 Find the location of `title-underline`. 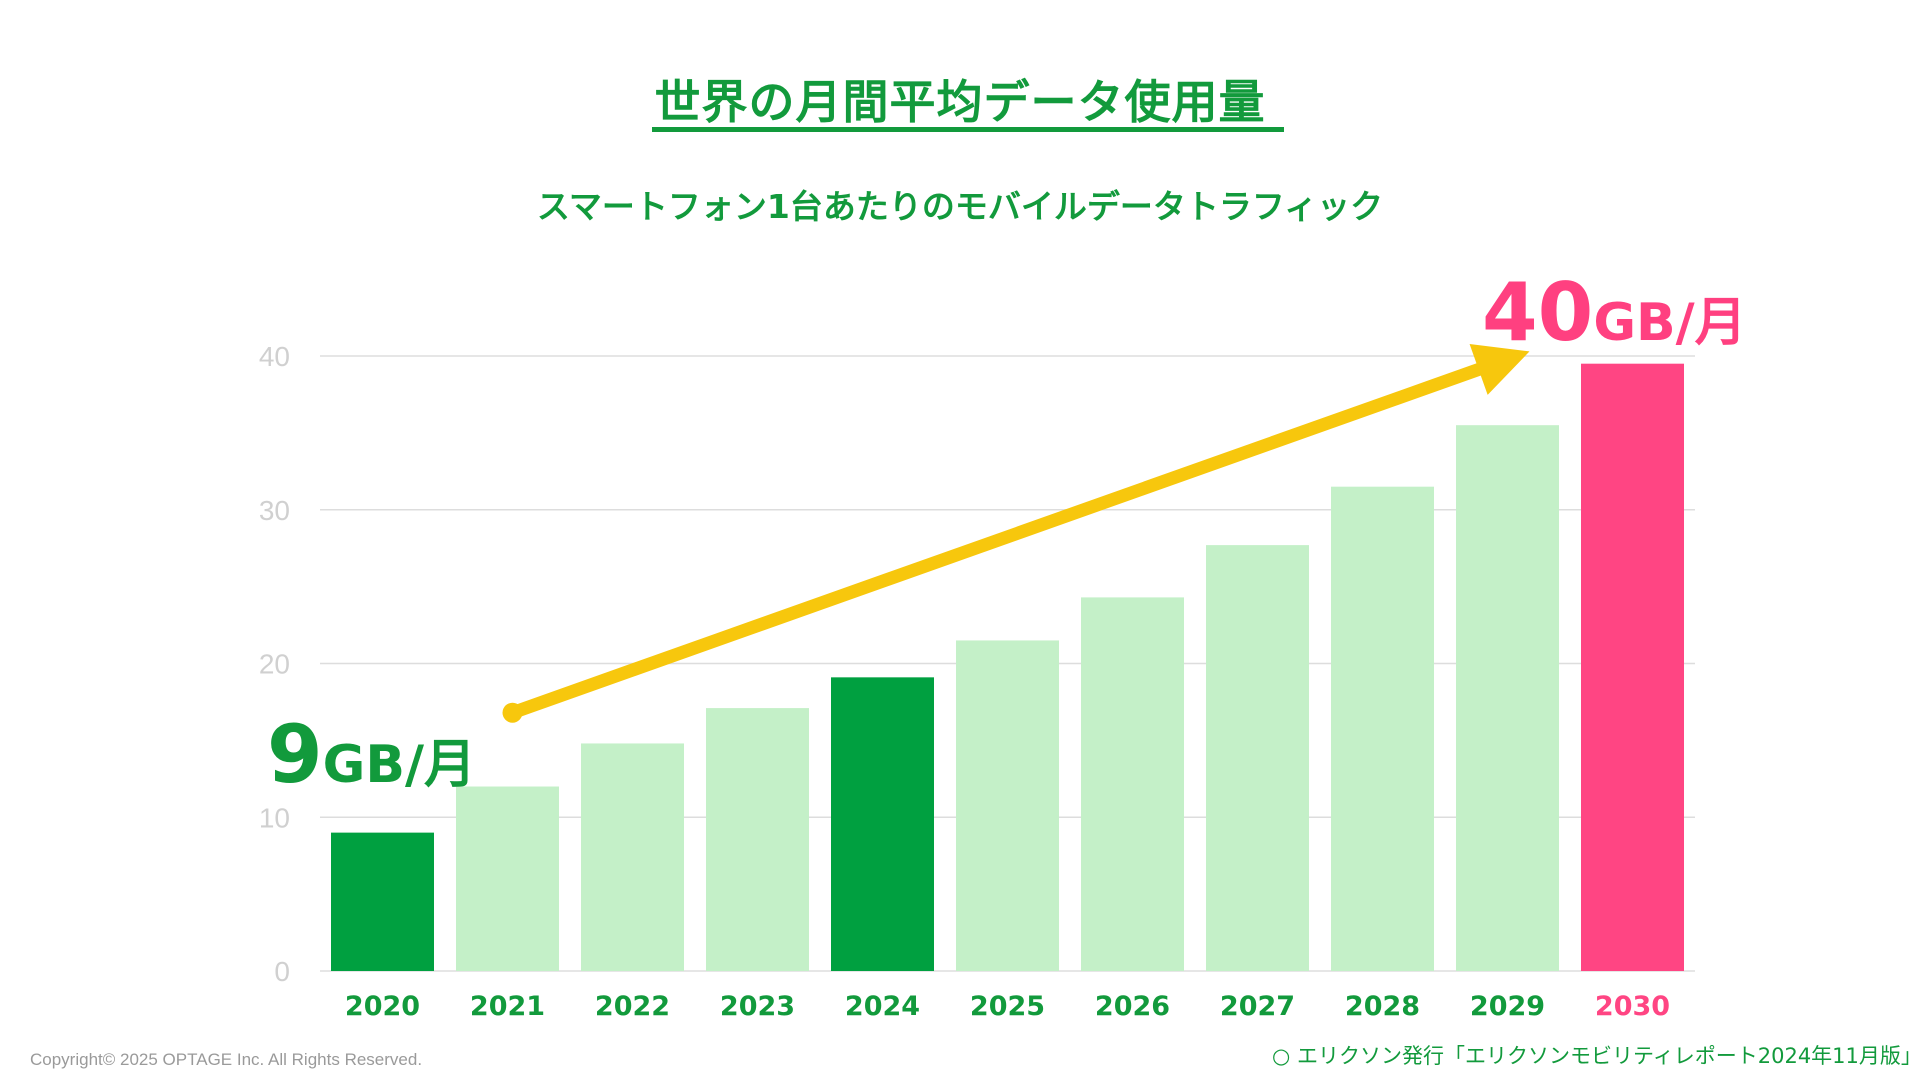

title-underline is located at coordinates (968, 129).